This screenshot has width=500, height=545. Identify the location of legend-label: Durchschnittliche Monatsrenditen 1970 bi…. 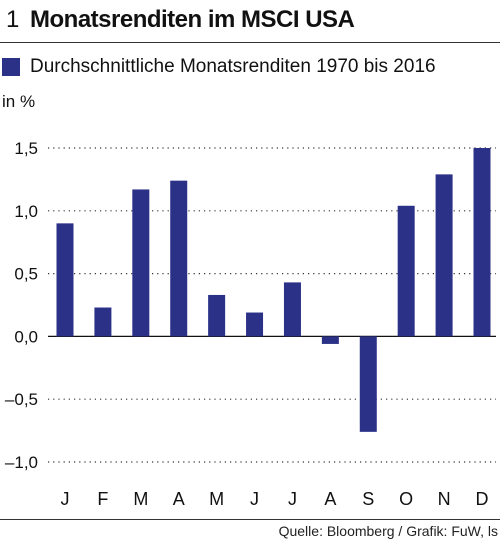
(233, 66).